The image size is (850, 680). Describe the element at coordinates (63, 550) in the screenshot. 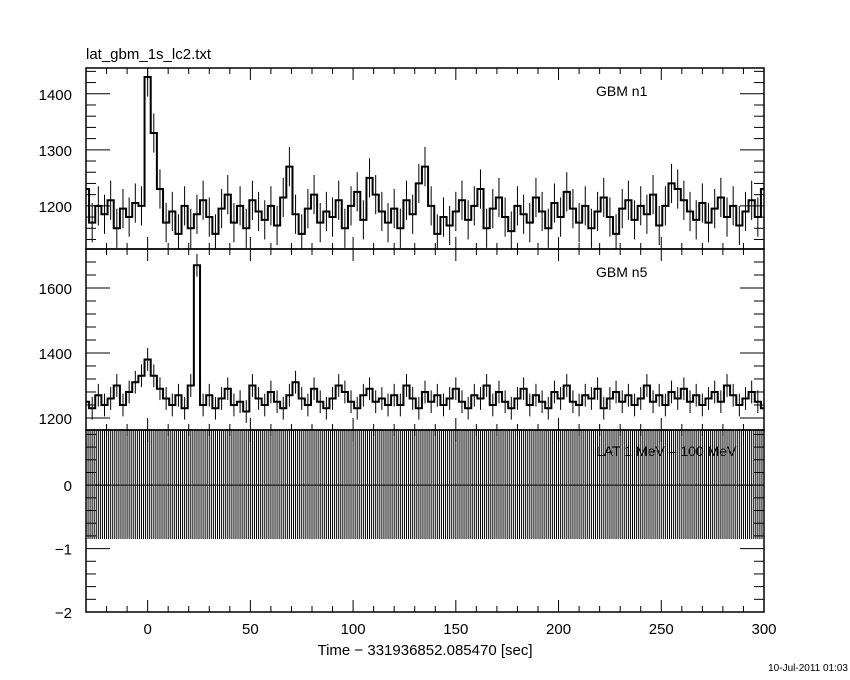

I see `y-tick-label: −1` at that location.